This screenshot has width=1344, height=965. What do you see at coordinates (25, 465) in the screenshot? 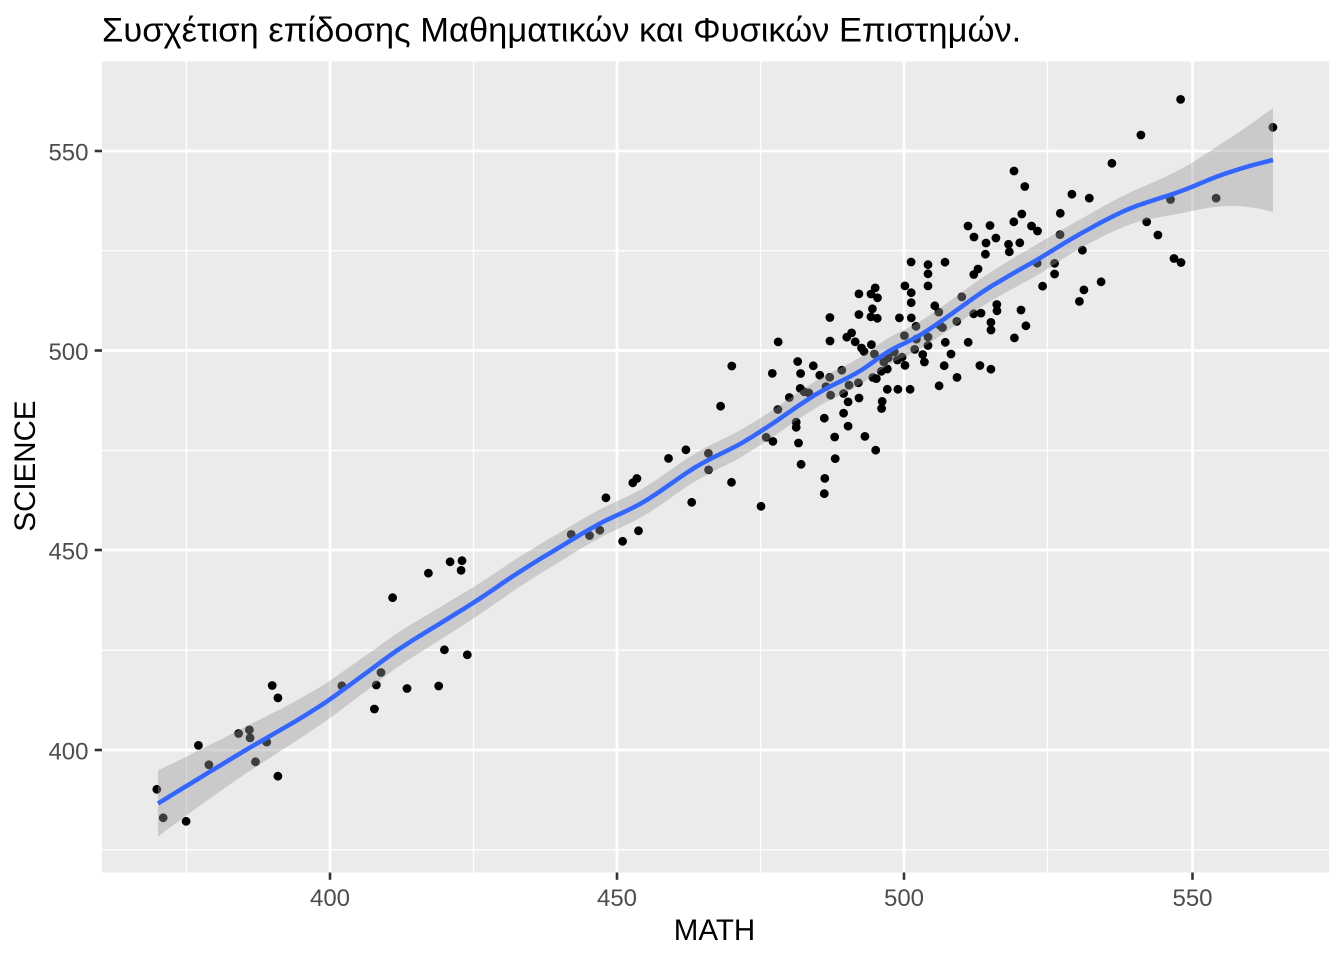
I see `svg-text: SCIENCE` at bounding box center [25, 465].